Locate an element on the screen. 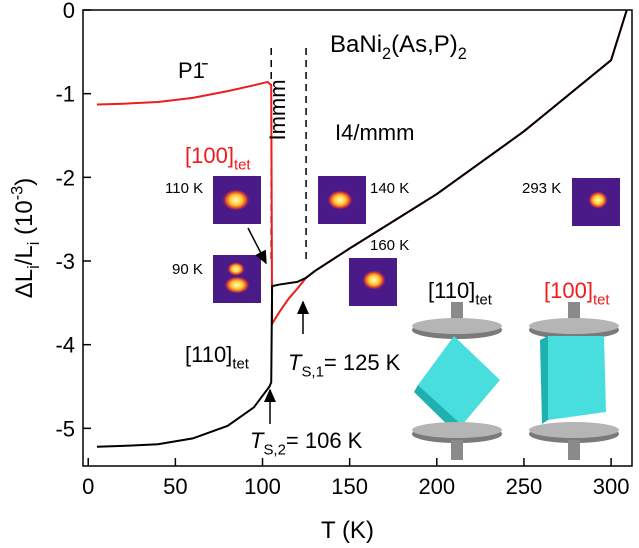 The image size is (639, 548). annotation: TS,2= 106 K is located at coordinates (306, 443).